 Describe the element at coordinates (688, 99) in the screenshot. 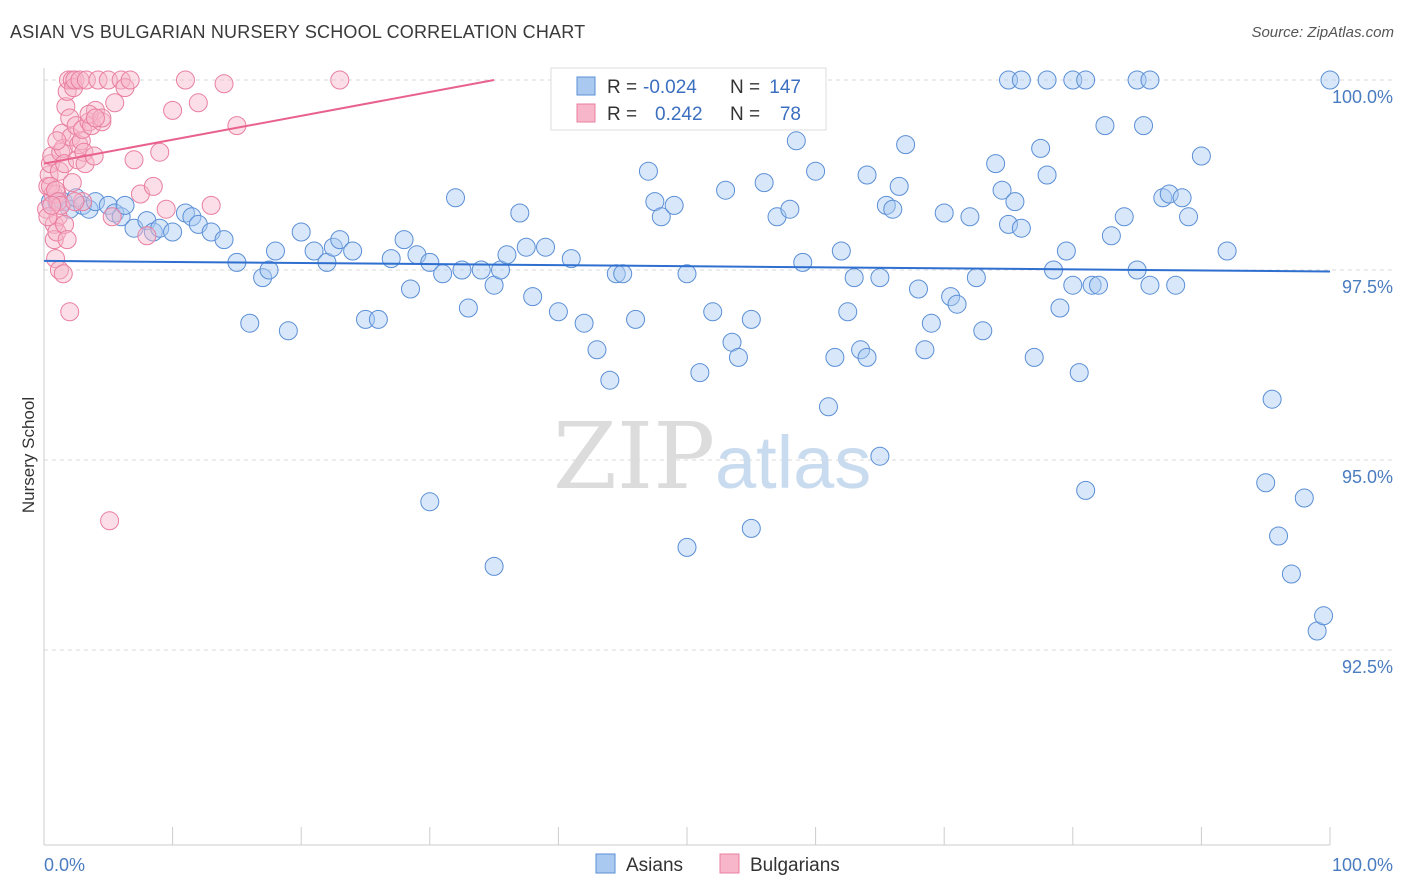

I see `legend-box` at that location.